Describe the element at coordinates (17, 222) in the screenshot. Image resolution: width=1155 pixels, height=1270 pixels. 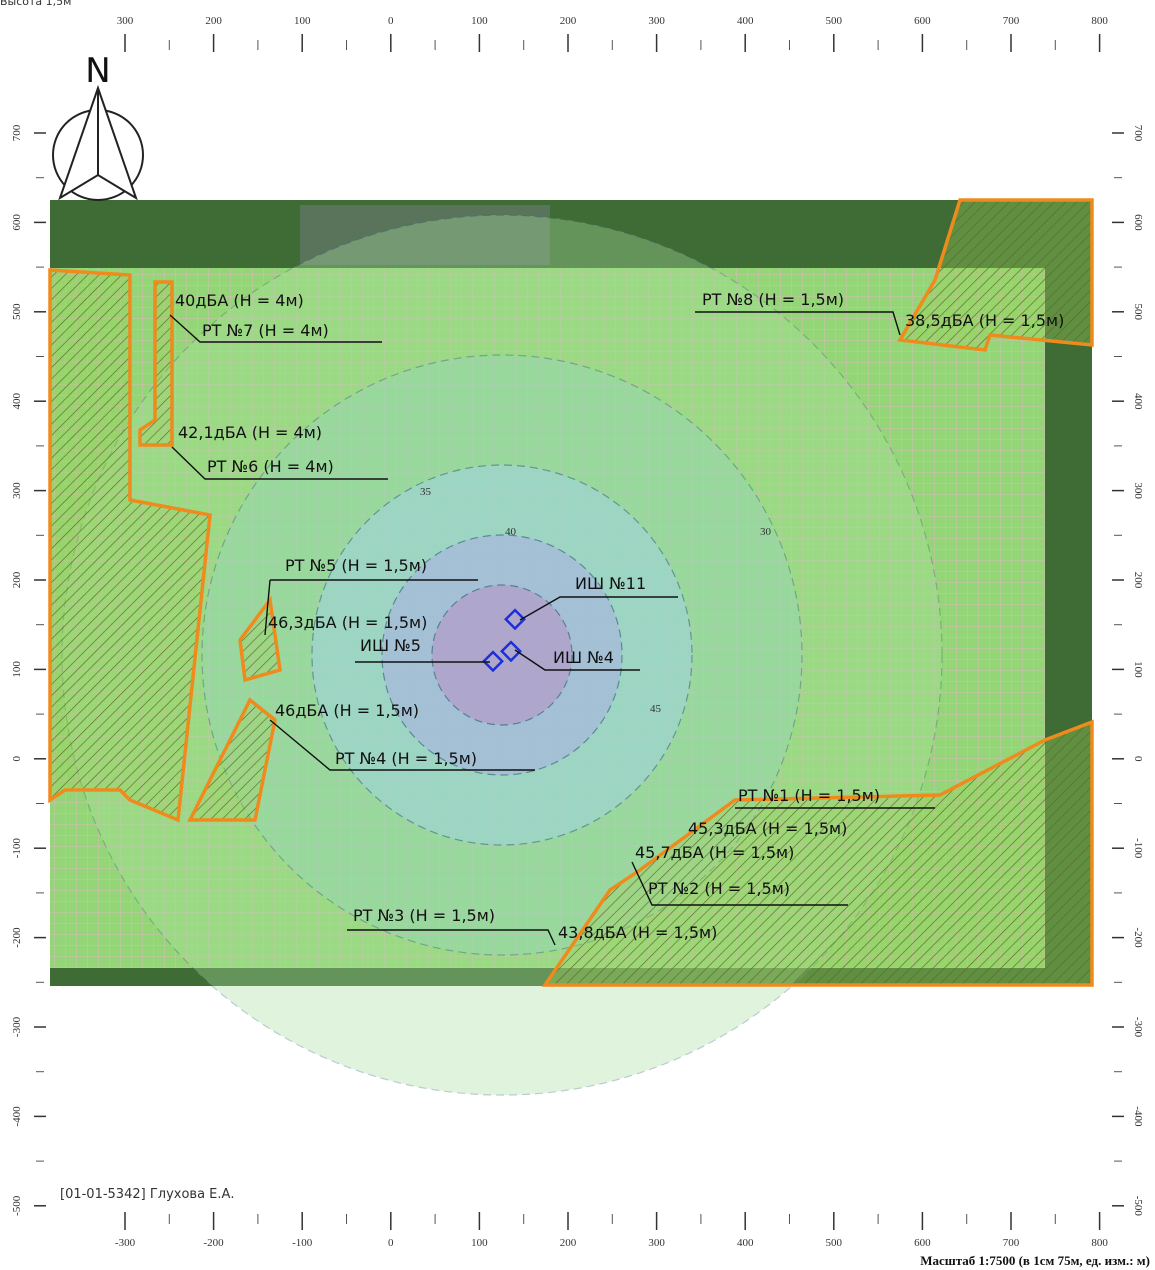
I see `left-tick-label: 600` at that location.